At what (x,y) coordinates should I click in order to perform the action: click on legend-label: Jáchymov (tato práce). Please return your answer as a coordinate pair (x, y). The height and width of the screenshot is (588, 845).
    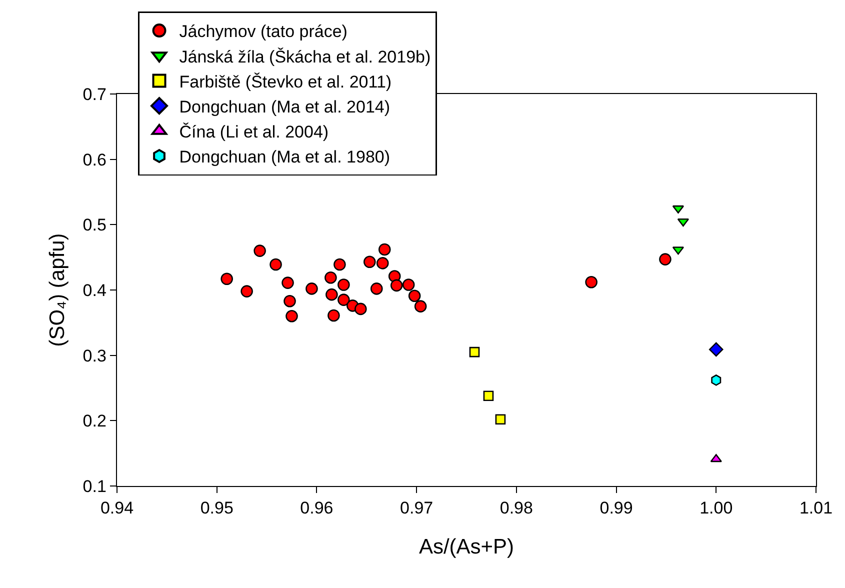
    Looking at the image, I should click on (263, 32).